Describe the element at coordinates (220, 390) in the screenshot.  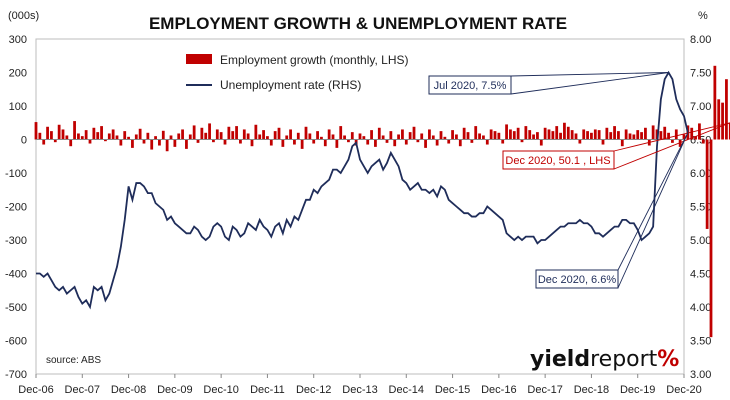
I see `x-tick-label: Dec-10` at that location.